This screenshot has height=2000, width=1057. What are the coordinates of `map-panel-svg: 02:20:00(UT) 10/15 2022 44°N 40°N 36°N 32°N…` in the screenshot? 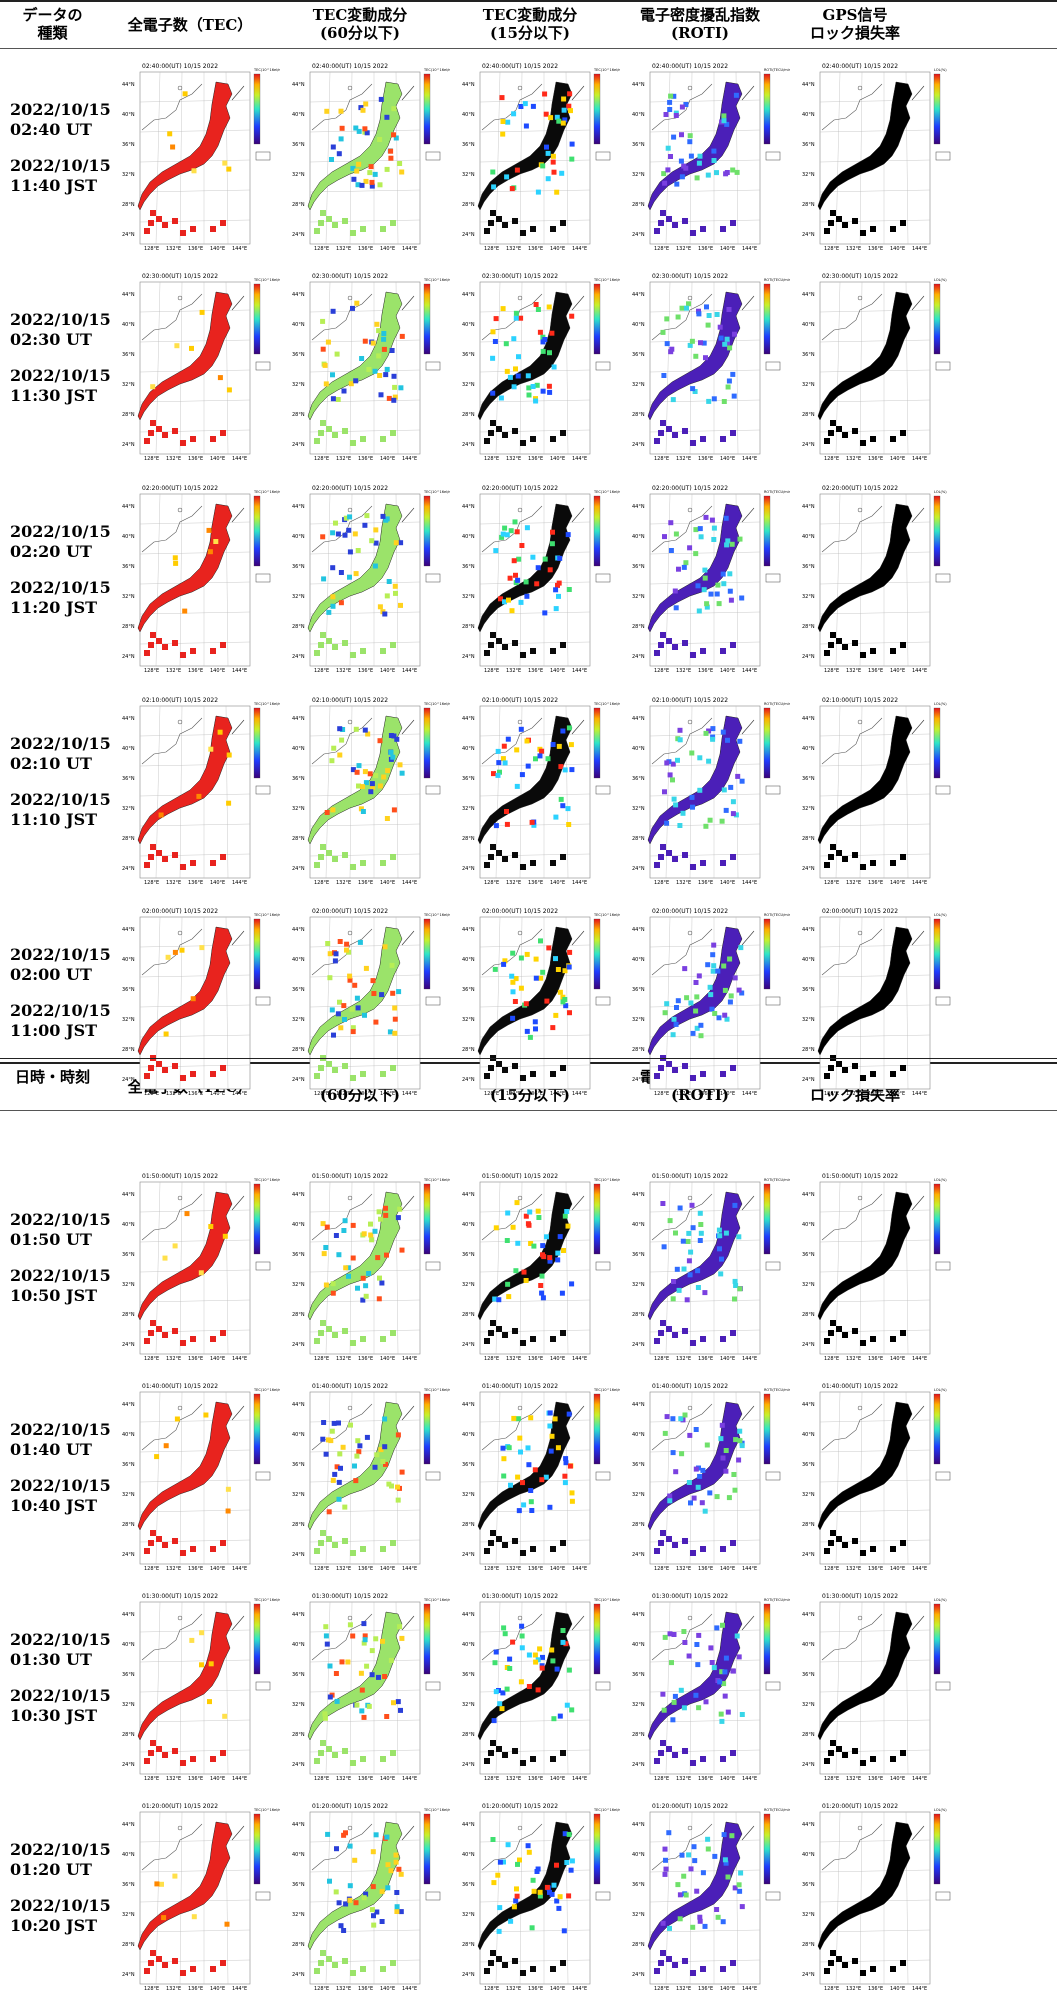 It's located at (711, 579).